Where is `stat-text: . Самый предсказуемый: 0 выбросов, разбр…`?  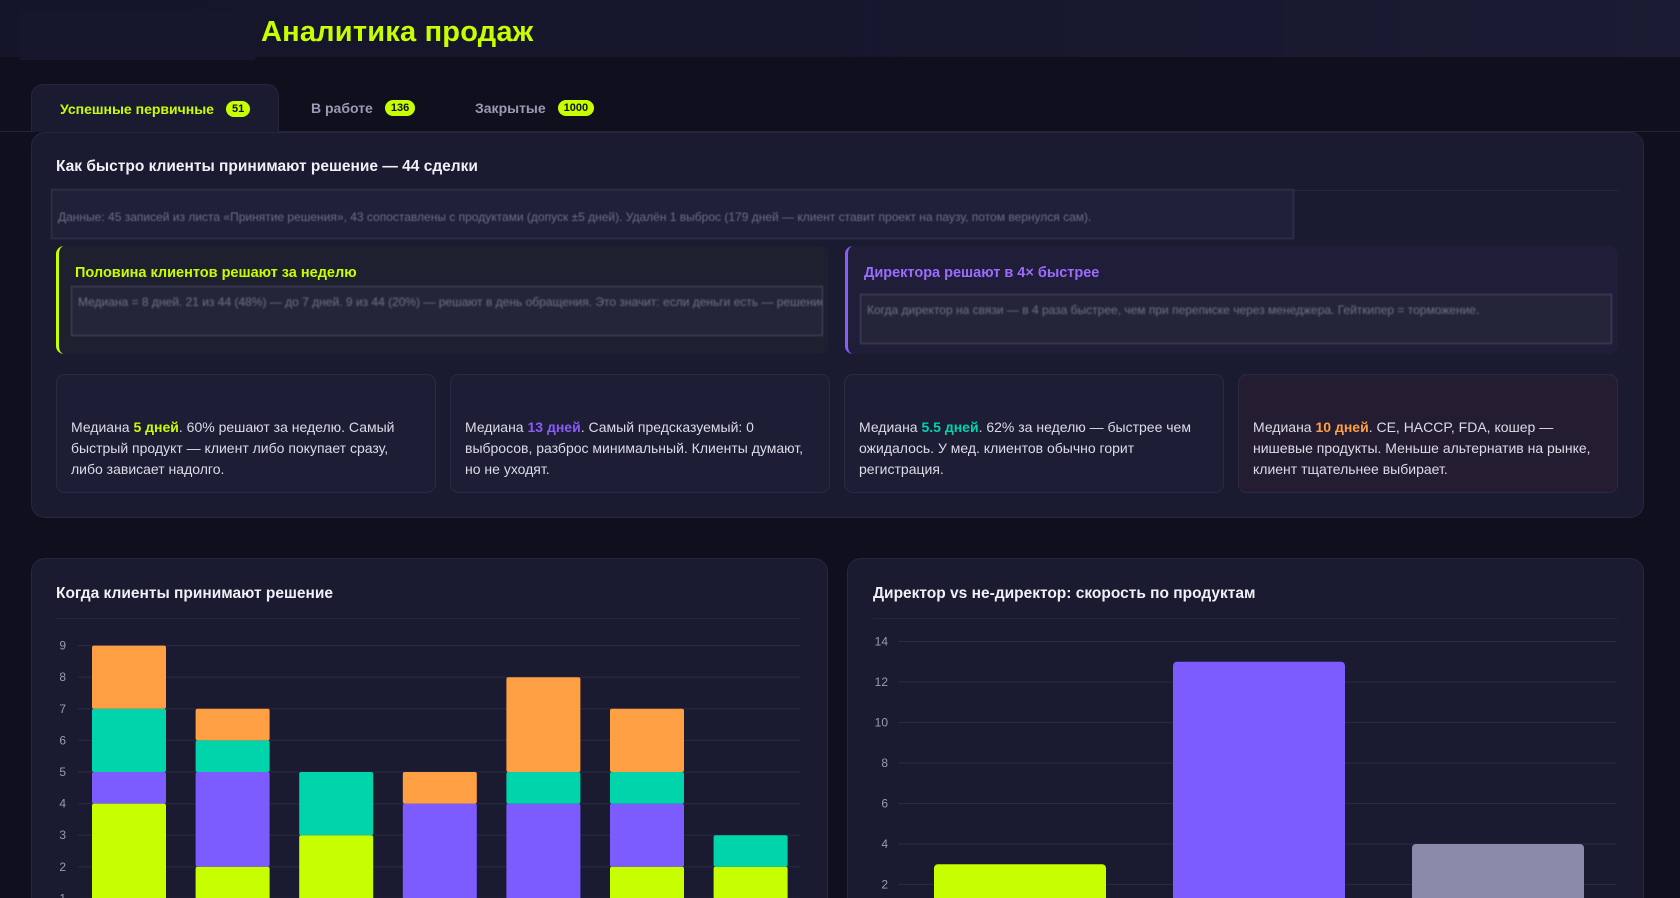 stat-text: . Самый предсказуемый: 0 выбросов, разбр… is located at coordinates (634, 448).